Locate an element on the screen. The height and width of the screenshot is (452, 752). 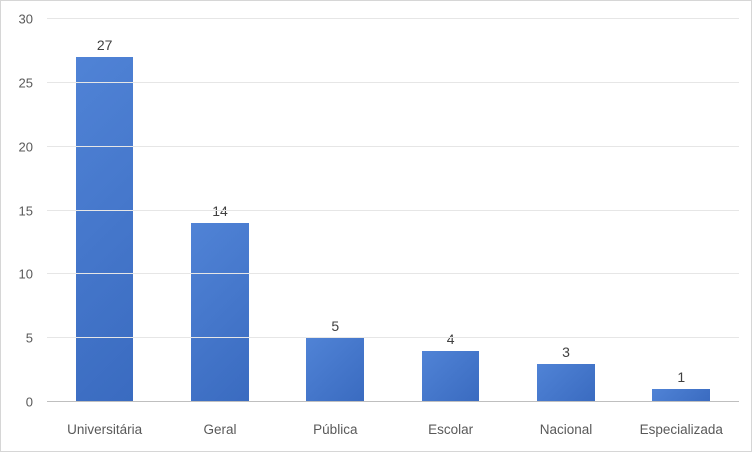
bar-cell: 3 is located at coordinates (565, 210).